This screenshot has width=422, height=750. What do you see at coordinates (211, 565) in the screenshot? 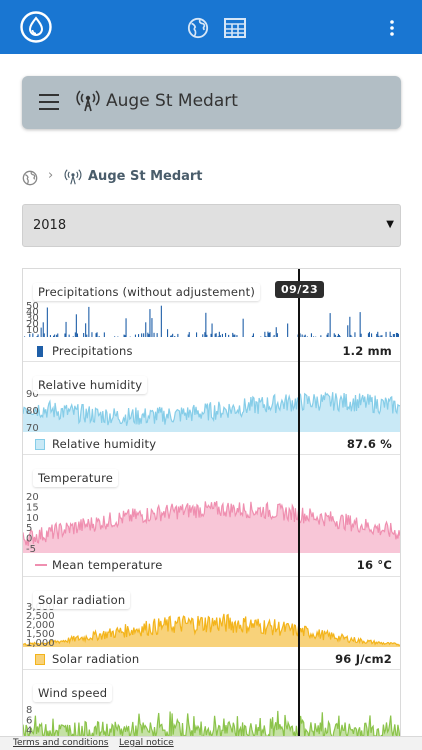
I see `temperature-legend: Mean temperature 16 °C` at bounding box center [211, 565].